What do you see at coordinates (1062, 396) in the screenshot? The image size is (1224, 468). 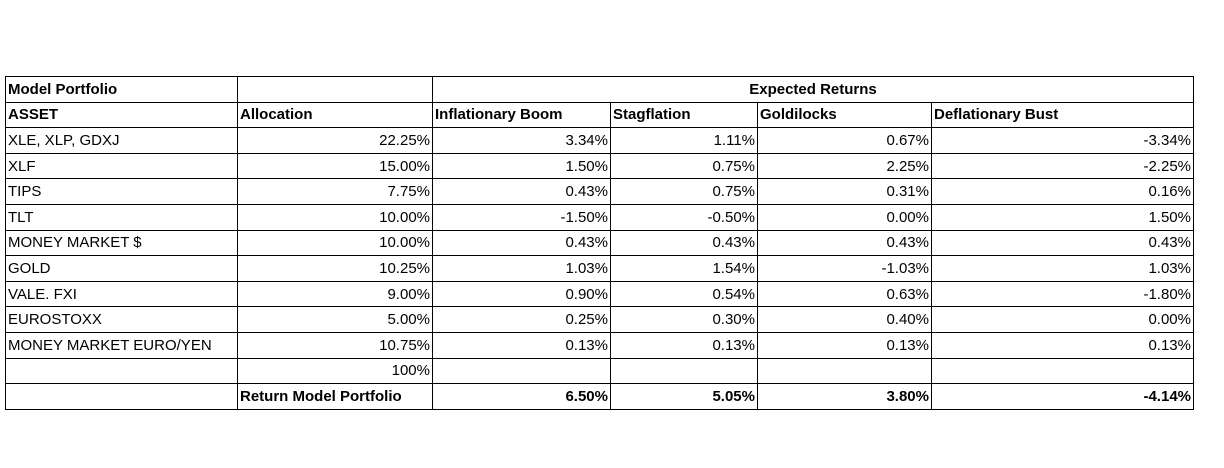 I see `summary-value: -4.14%` at bounding box center [1062, 396].